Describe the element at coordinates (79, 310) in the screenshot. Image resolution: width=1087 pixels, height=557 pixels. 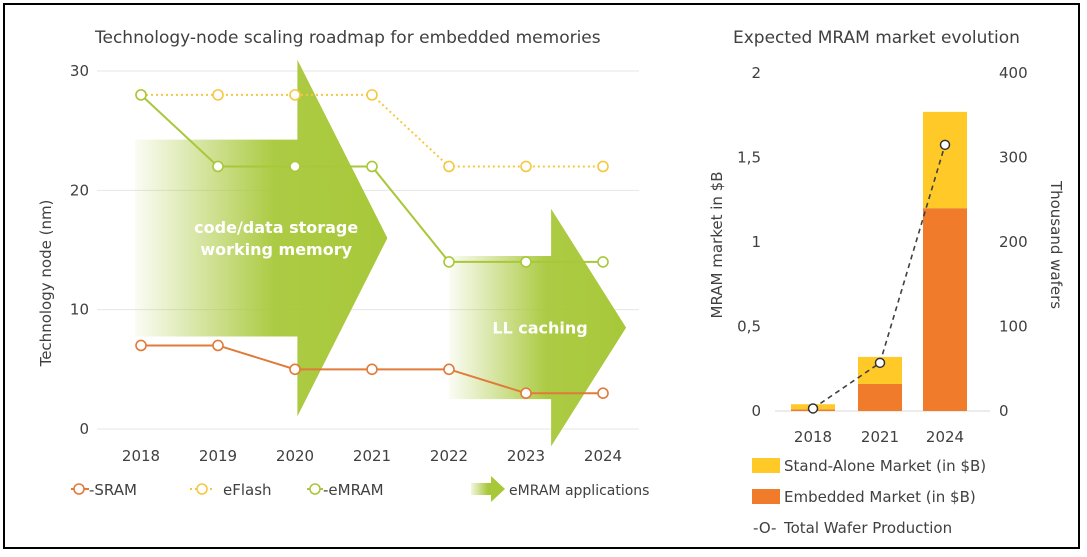
I see `left-y-tick-label: 10` at that location.